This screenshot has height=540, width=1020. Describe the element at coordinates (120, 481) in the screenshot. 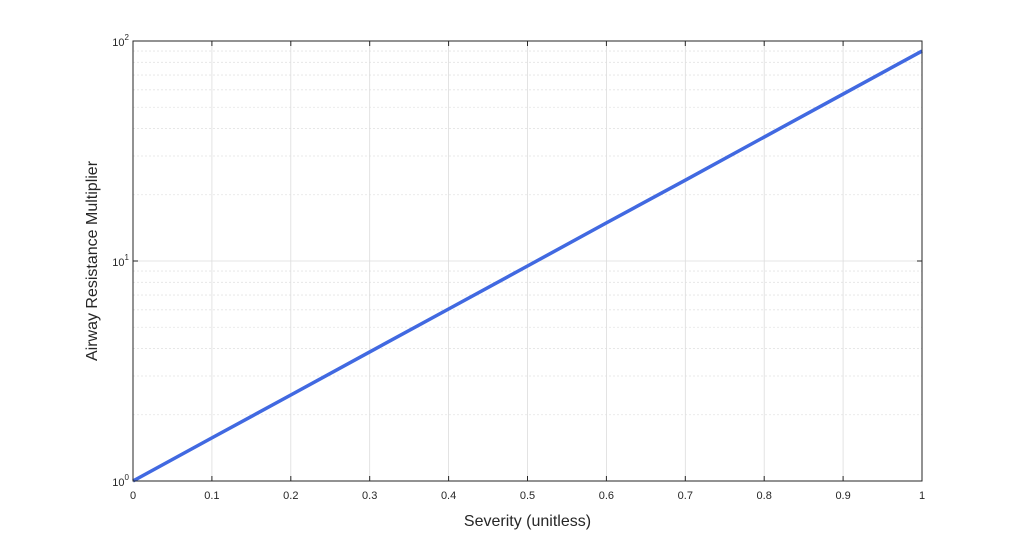

I see `y-tick-label: 10⁰` at that location.